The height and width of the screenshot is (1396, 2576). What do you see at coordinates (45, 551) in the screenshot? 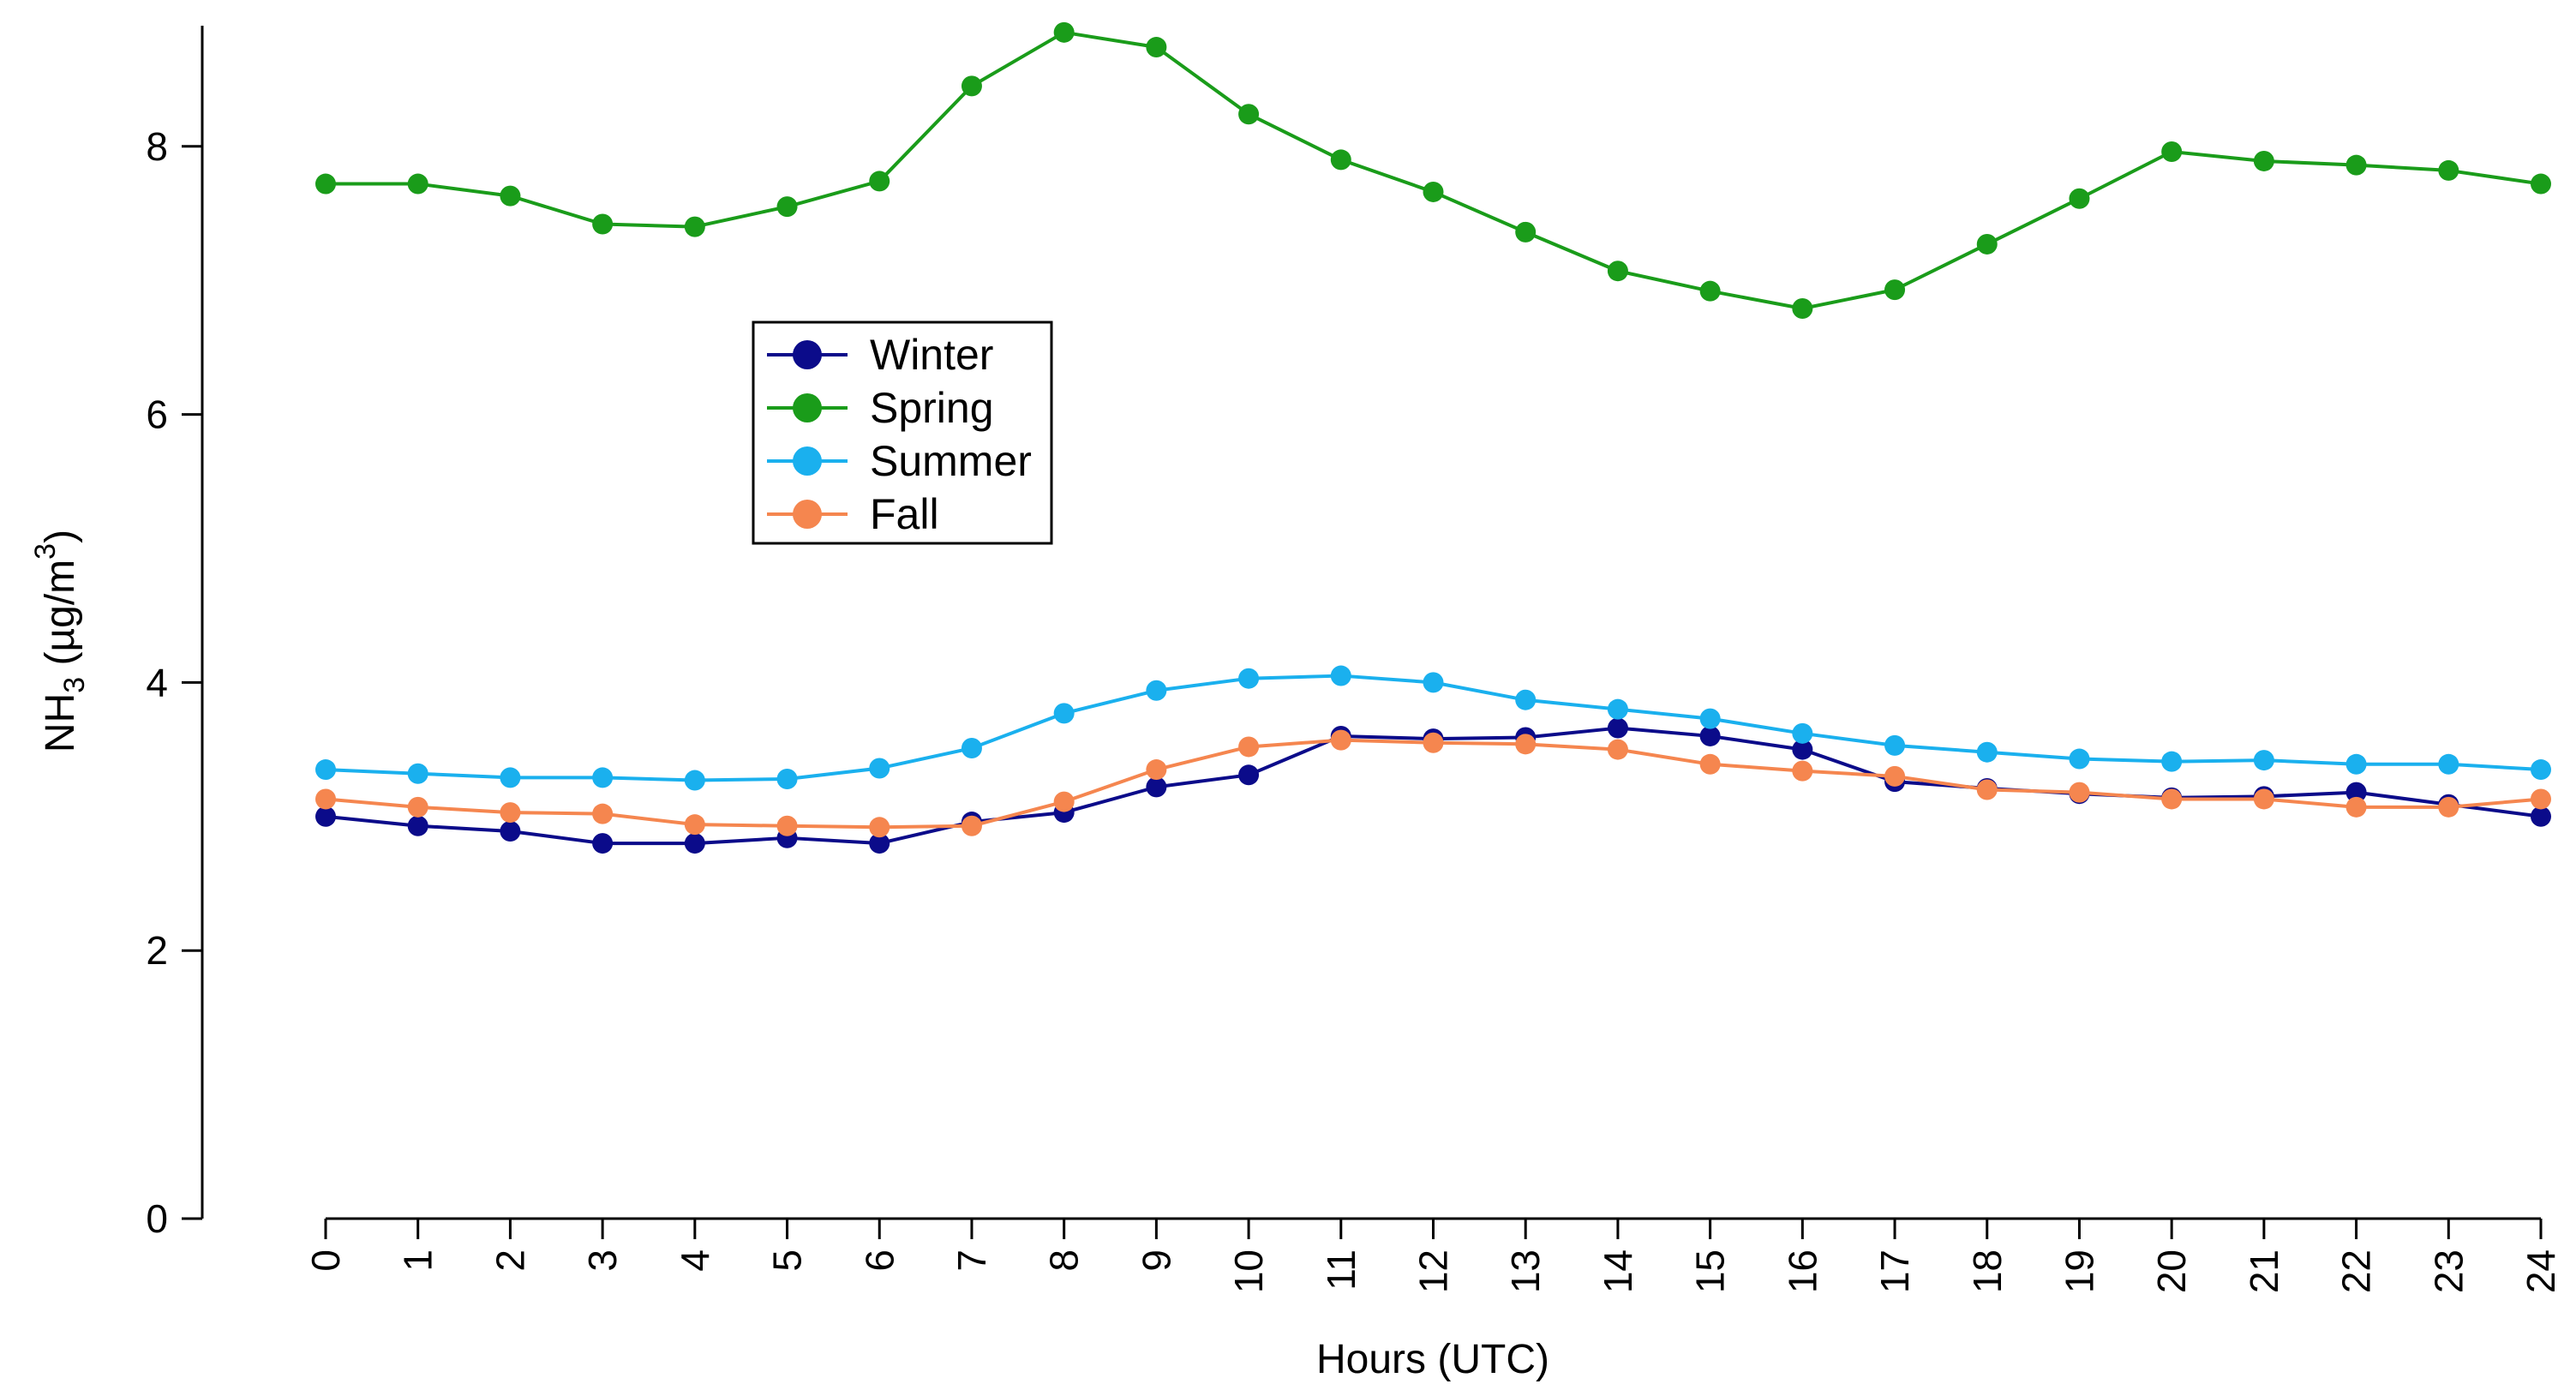
I see `y-axis-title-superscript: 3` at bounding box center [45, 551].